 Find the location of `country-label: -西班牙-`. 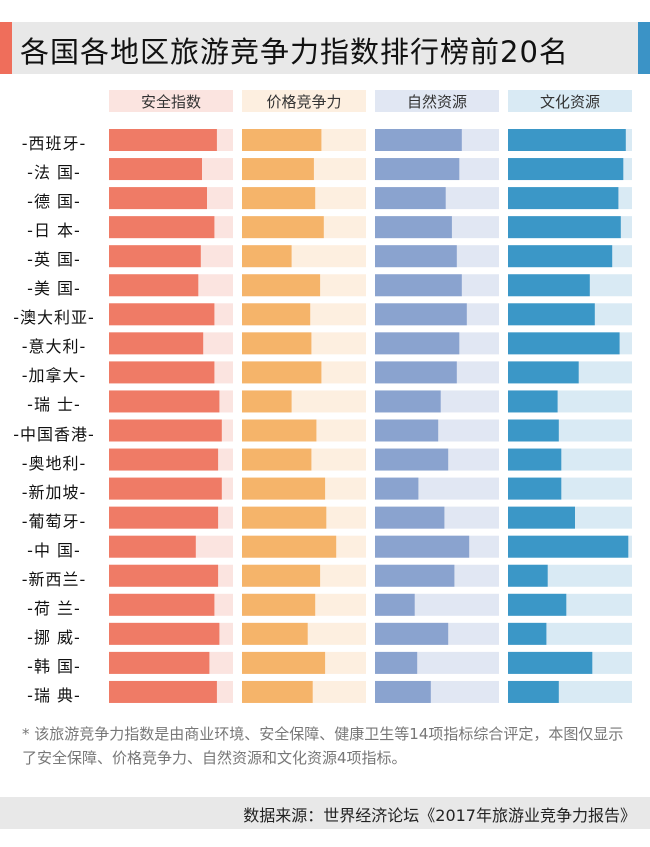

country-label: -西班牙- is located at coordinates (54, 143).